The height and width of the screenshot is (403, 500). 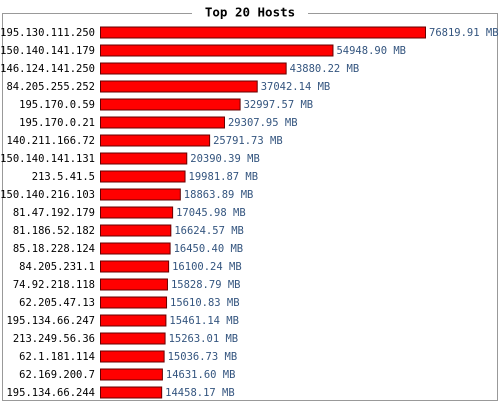 I want to click on category-label: 195.134.66.244, so click(x=50, y=393).